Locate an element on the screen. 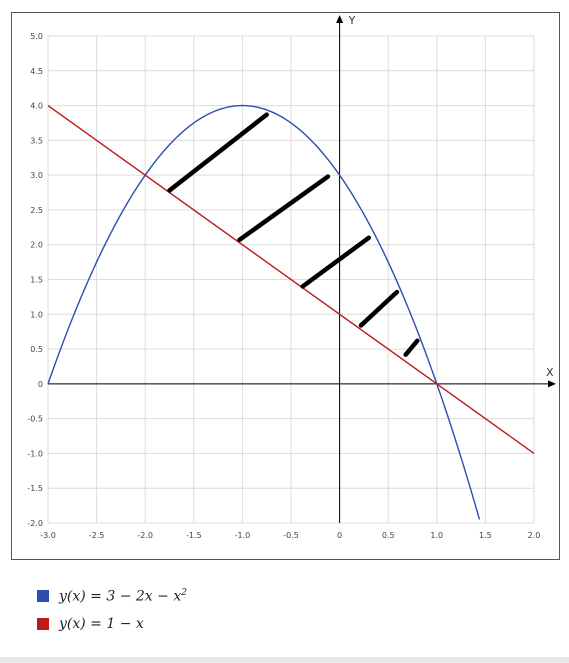  y-tick-label: 1.0 is located at coordinates (36, 314).